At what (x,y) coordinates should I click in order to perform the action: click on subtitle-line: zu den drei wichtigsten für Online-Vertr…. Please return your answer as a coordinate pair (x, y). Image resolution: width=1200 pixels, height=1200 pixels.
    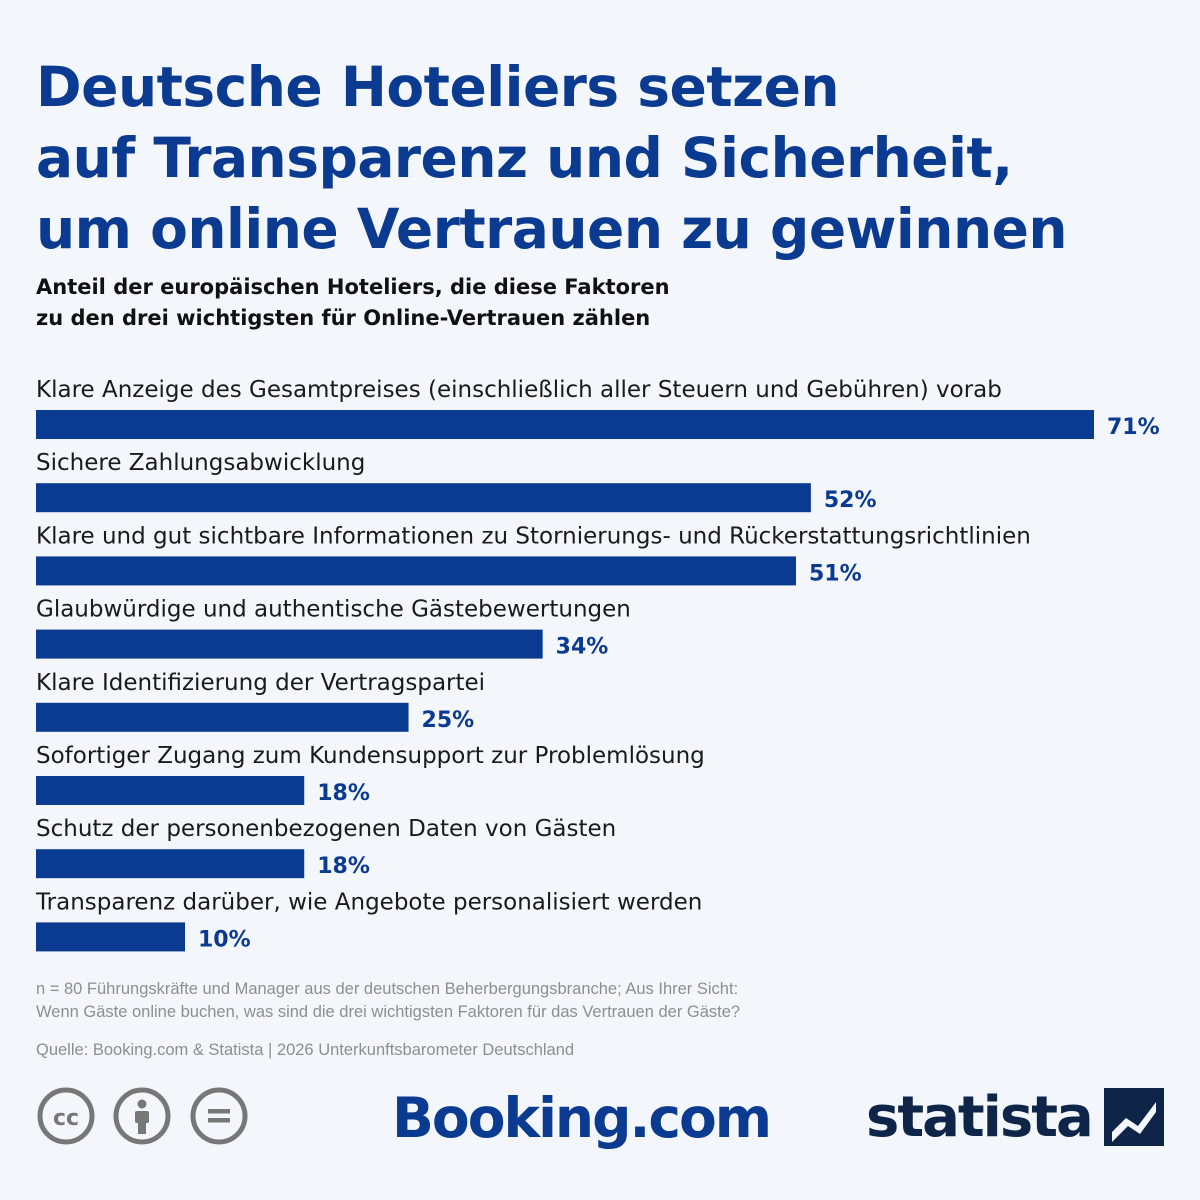
    Looking at the image, I should click on (343, 318).